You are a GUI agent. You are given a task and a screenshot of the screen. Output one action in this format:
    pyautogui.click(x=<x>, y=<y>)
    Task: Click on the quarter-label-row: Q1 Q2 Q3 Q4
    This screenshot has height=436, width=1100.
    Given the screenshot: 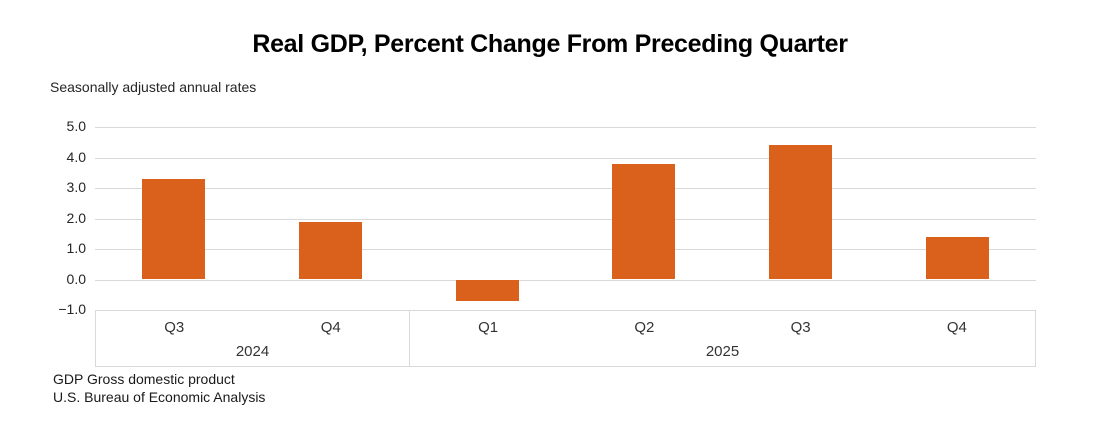 What is the action you would take?
    pyautogui.click(x=722, y=325)
    